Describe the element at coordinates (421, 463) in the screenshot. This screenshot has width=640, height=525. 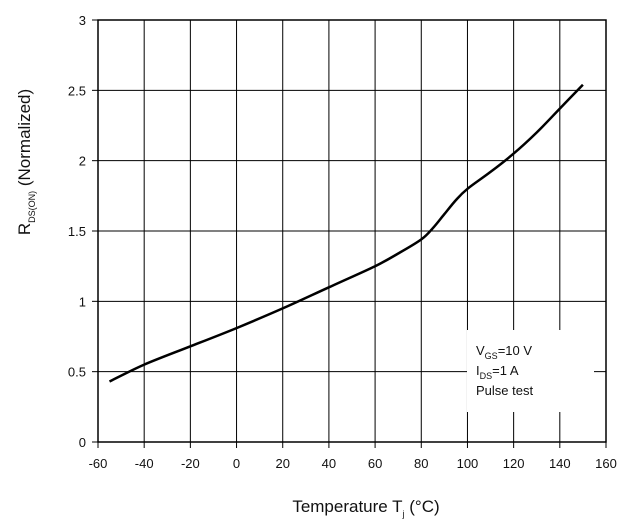
I see `x-tick-label: 80` at that location.